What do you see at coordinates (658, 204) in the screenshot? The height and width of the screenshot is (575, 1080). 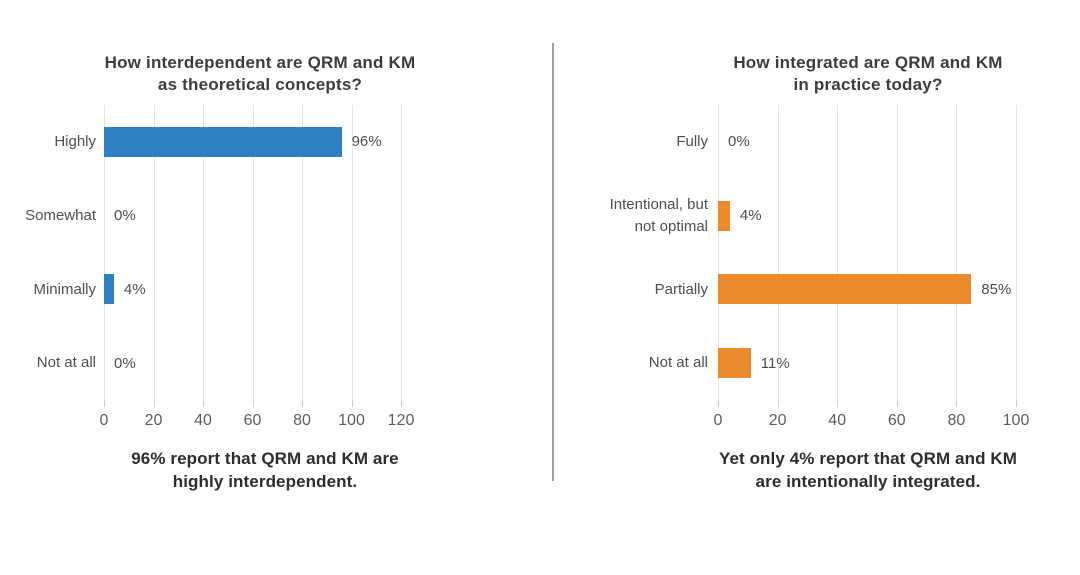 I see `category-label-line: Intentional, but` at bounding box center [658, 204].